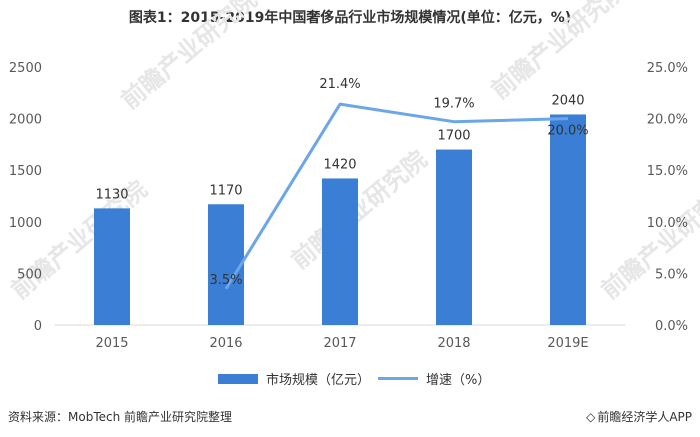 This screenshot has width=700, height=437. I want to click on x-axis-tick-label: 2019E, so click(567, 343).